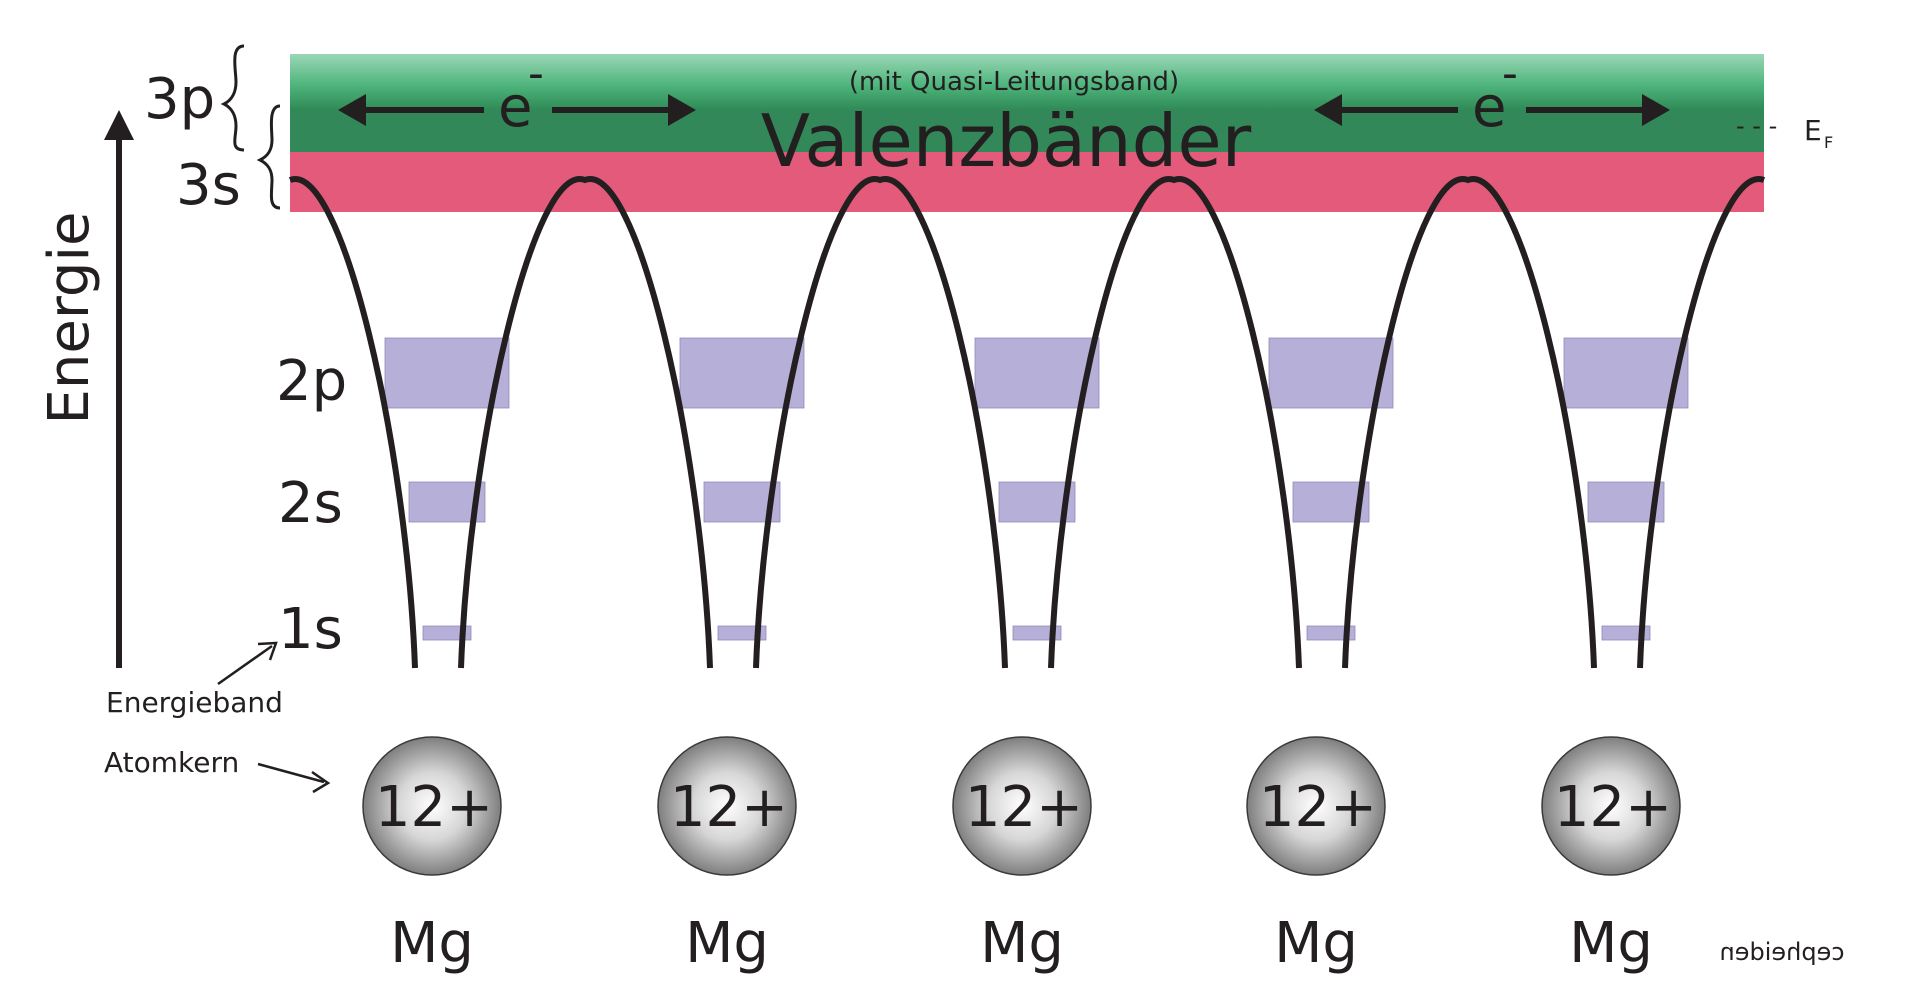 This screenshot has width=1920, height=1006. Describe the element at coordinates (1756, 126) in the screenshot. I see `fermi-dashes: - - -` at that location.